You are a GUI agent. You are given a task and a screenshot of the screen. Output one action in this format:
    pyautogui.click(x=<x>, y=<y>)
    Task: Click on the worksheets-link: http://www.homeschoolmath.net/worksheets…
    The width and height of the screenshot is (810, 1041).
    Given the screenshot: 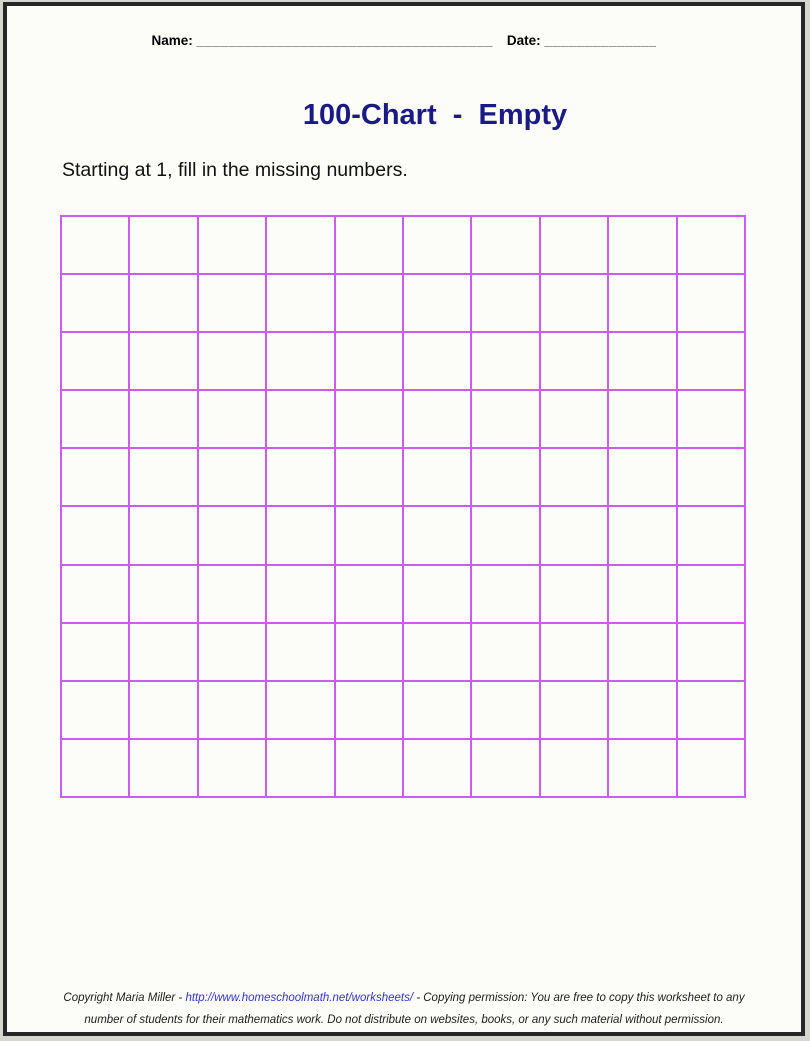 What is the action you would take?
    pyautogui.click(x=299, y=998)
    